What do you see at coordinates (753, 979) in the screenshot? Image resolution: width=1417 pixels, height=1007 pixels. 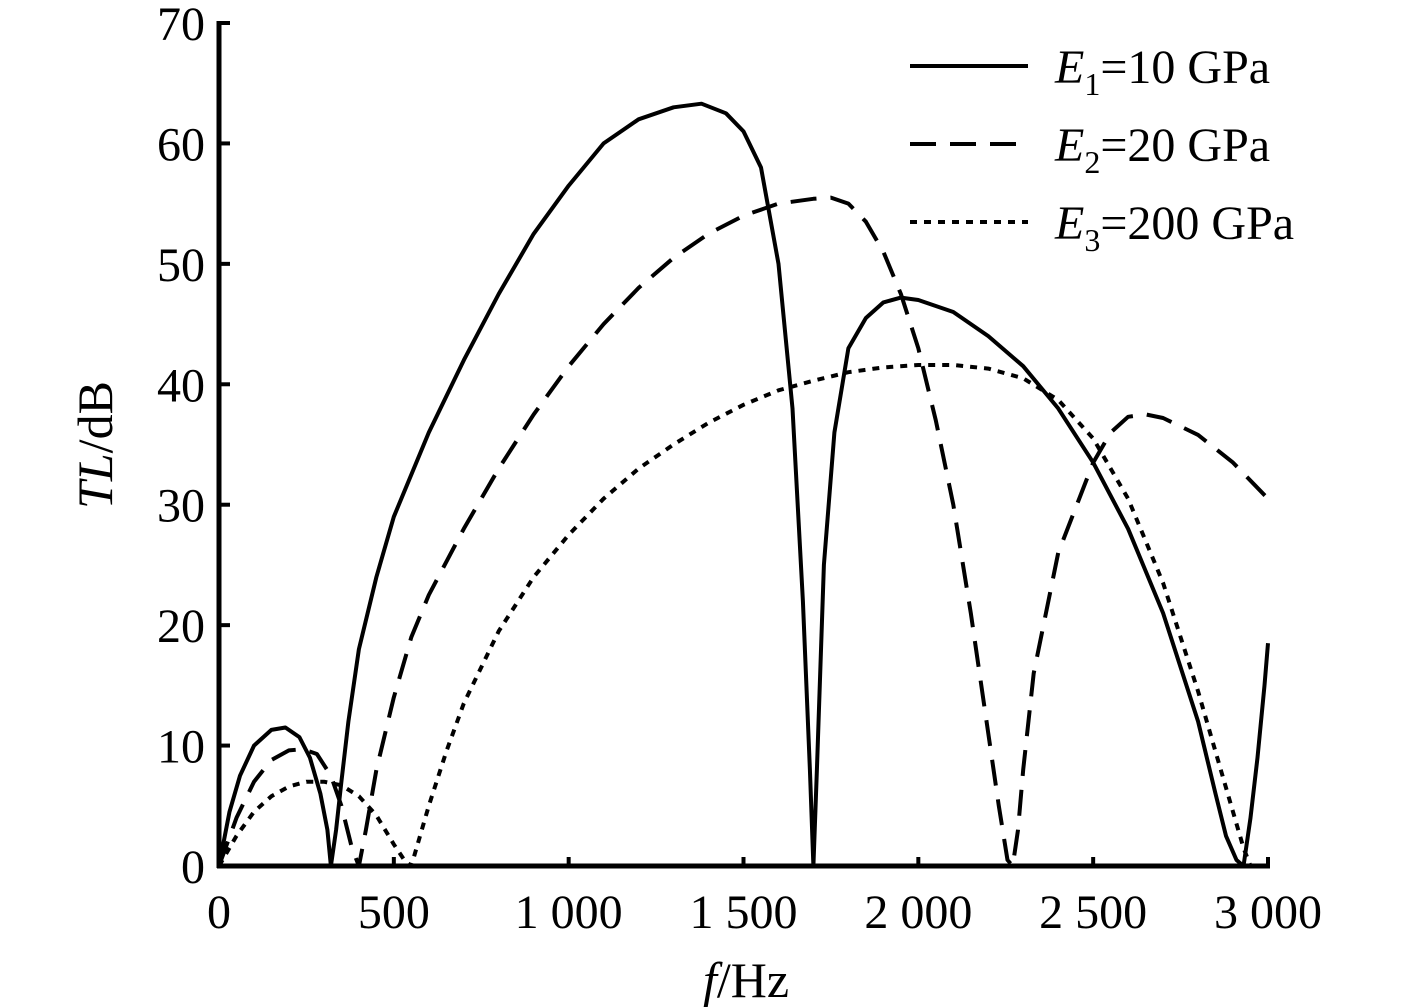 I see `x-axis-unit: /Hz` at bounding box center [753, 979].